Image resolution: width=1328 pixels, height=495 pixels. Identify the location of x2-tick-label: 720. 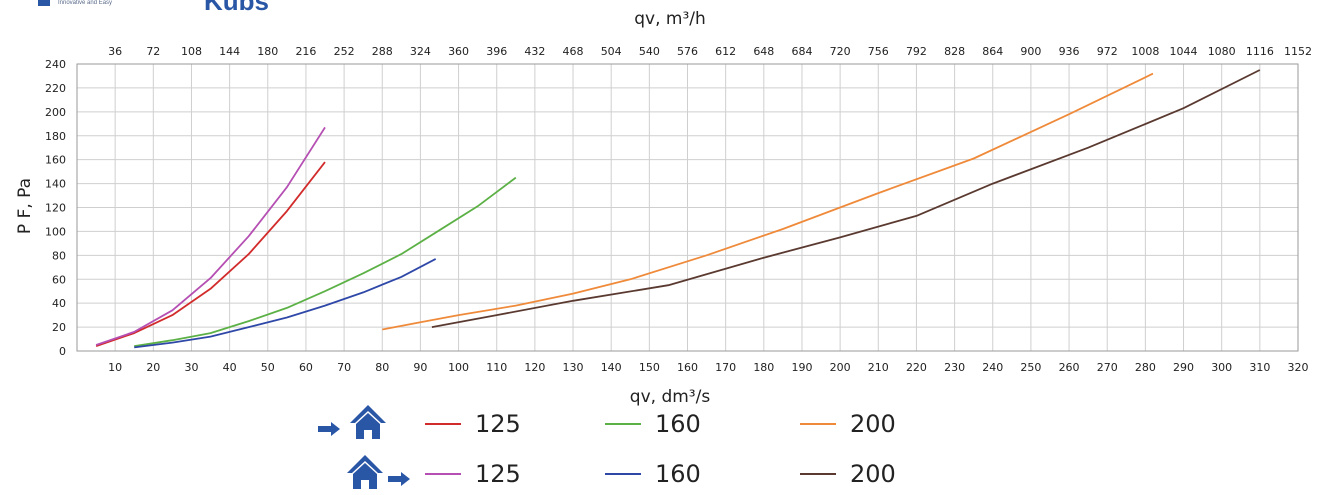
(840, 51).